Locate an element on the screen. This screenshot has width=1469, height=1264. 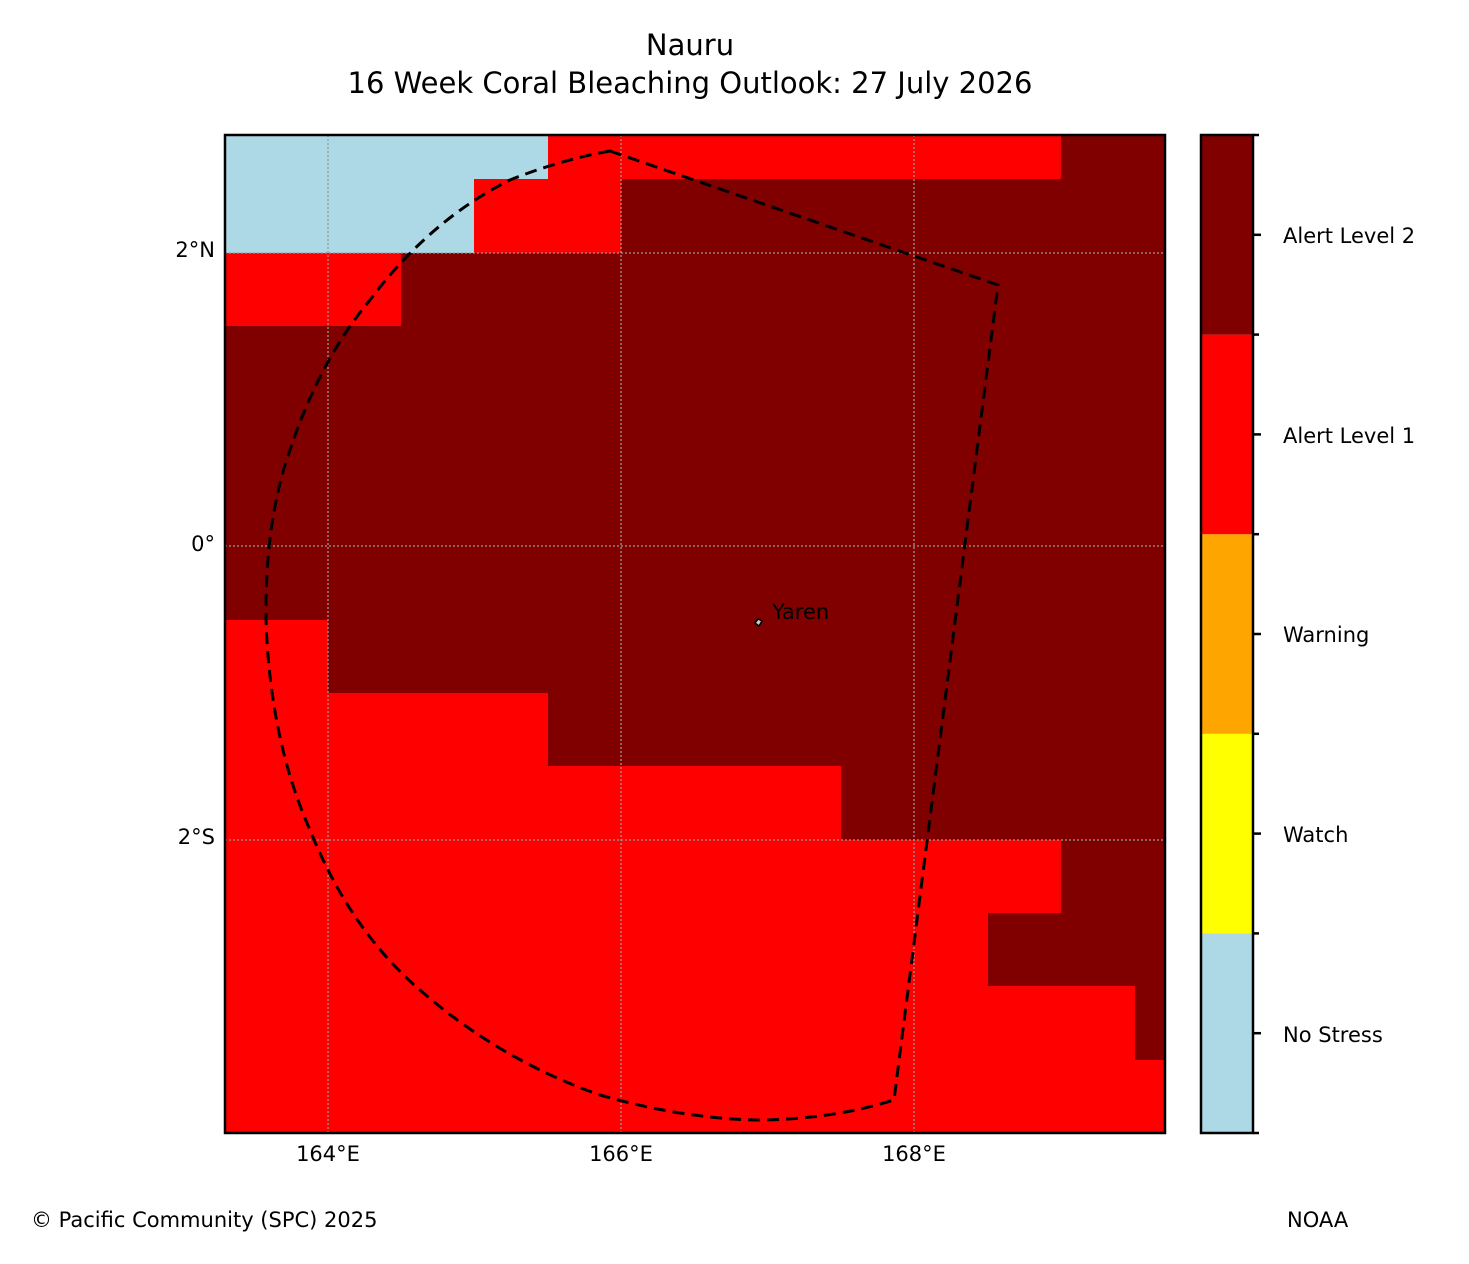
map-title: Nauru is located at coordinates (690, 45).